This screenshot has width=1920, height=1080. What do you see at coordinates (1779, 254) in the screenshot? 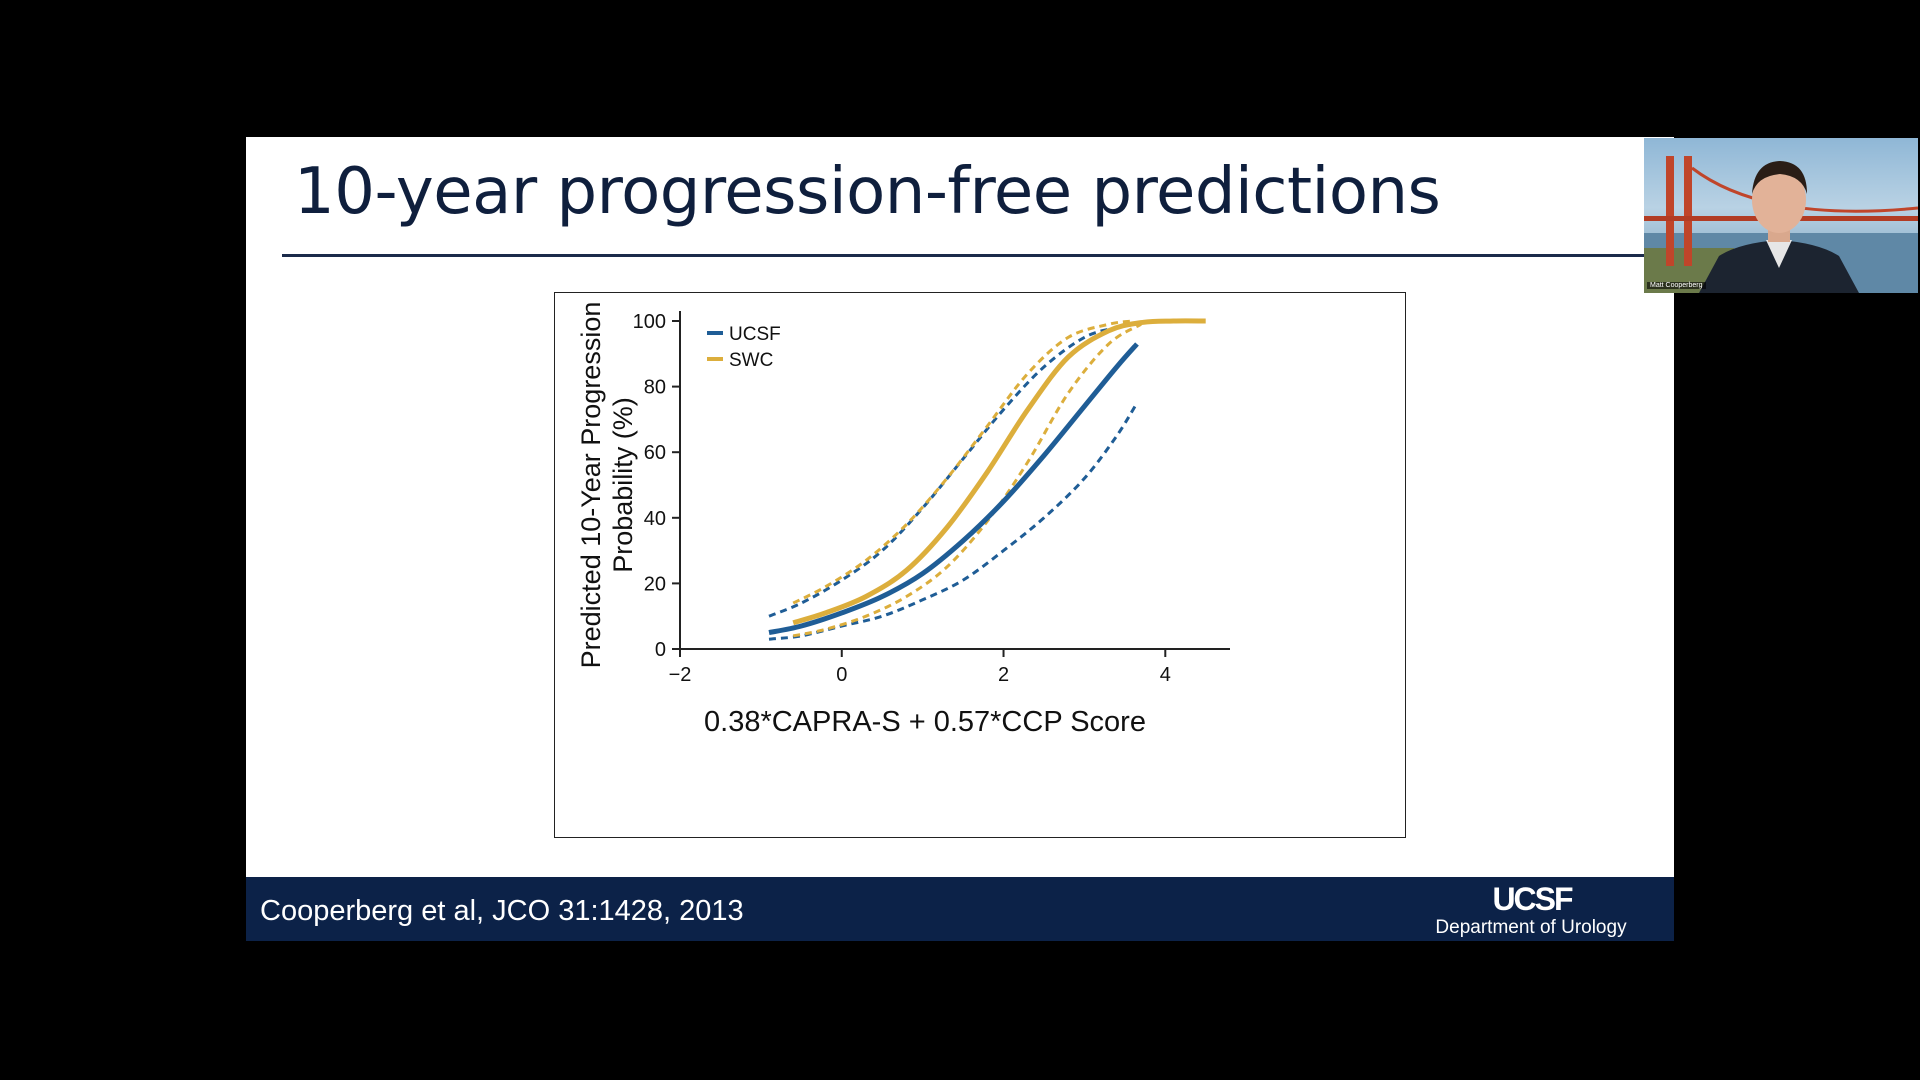
I see `person-shirt` at bounding box center [1779, 254].